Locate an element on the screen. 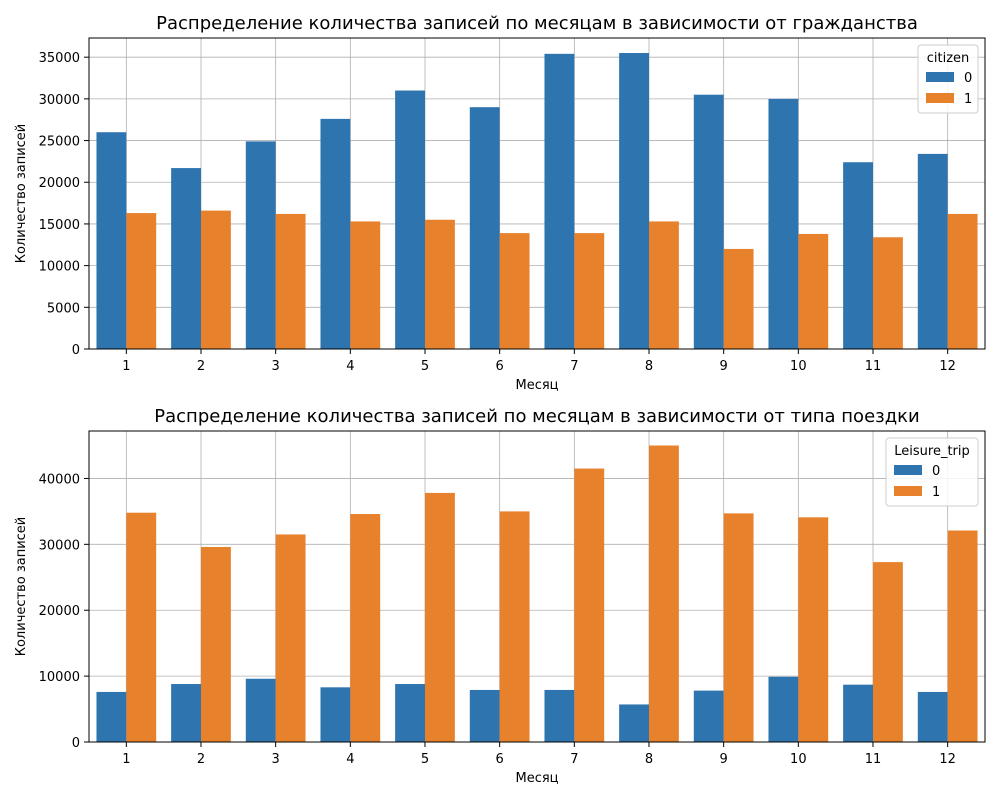 Image resolution: width=1000 pixels, height=800 pixels. legend: Leisure_trip 0 1 is located at coordinates (932, 472).